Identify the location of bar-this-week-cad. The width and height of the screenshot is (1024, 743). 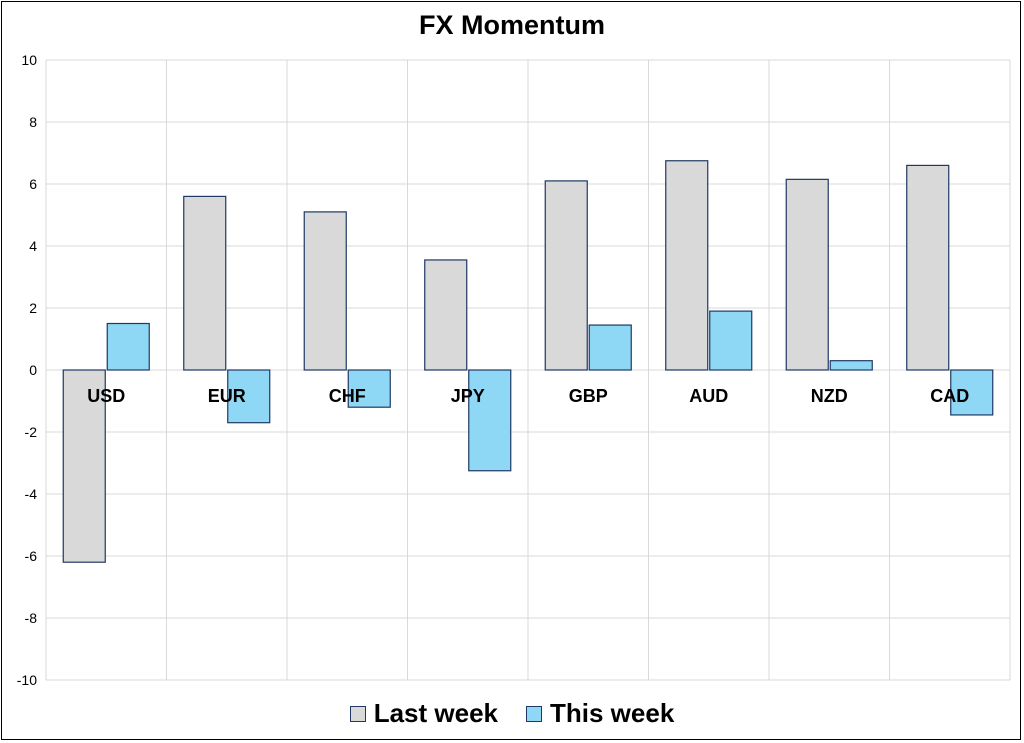
(972, 392).